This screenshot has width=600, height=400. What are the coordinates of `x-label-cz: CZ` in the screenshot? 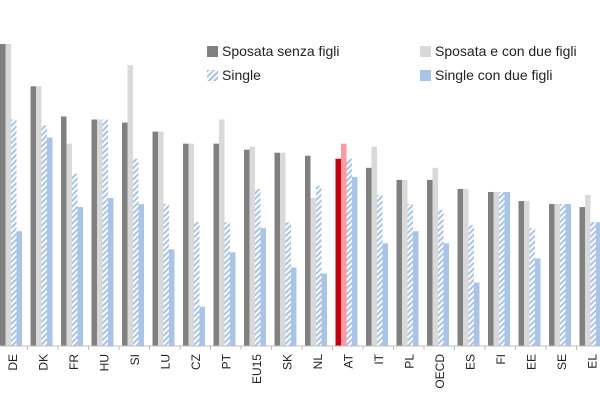 It's located at (196, 362).